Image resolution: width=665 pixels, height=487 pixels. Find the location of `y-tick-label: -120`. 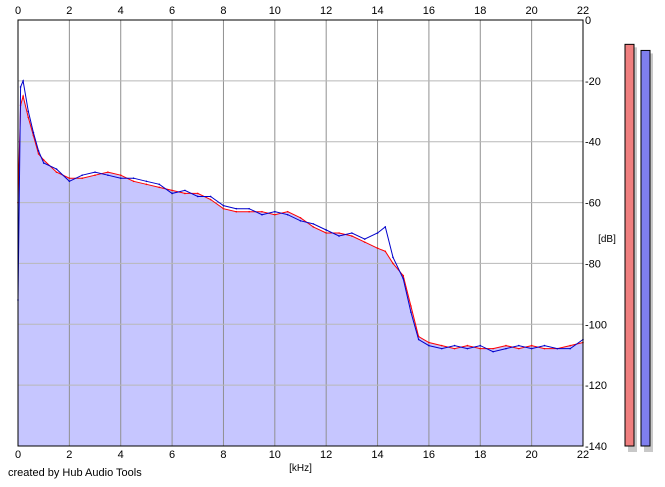

y-tick-label: -120 is located at coordinates (596, 386).